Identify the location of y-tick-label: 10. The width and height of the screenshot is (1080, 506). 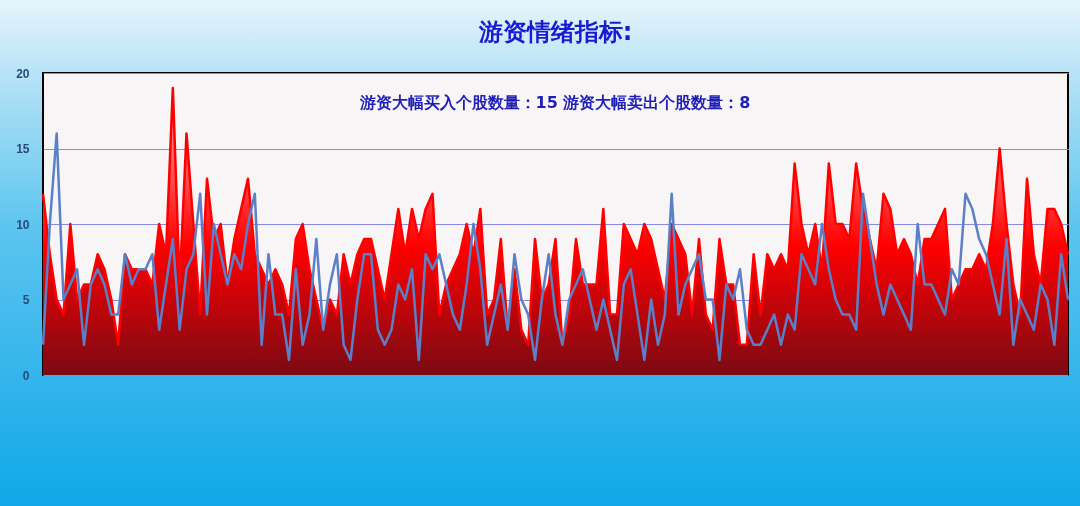
(23, 224).